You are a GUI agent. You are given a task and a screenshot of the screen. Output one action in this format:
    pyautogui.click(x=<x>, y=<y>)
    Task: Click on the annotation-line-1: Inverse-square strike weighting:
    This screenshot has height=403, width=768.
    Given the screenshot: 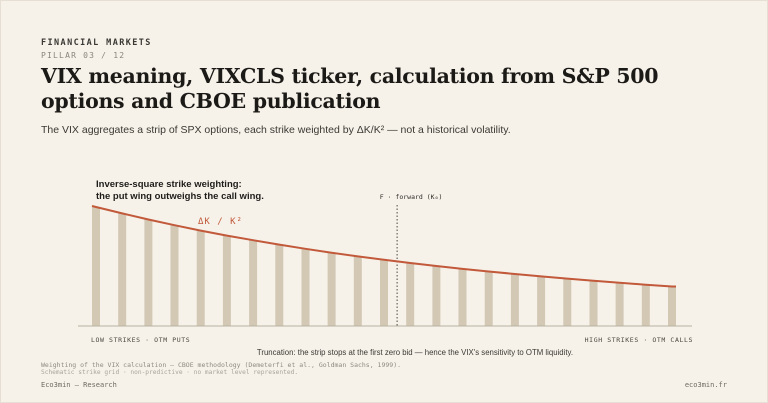 What is the action you would take?
    pyautogui.click(x=169, y=184)
    